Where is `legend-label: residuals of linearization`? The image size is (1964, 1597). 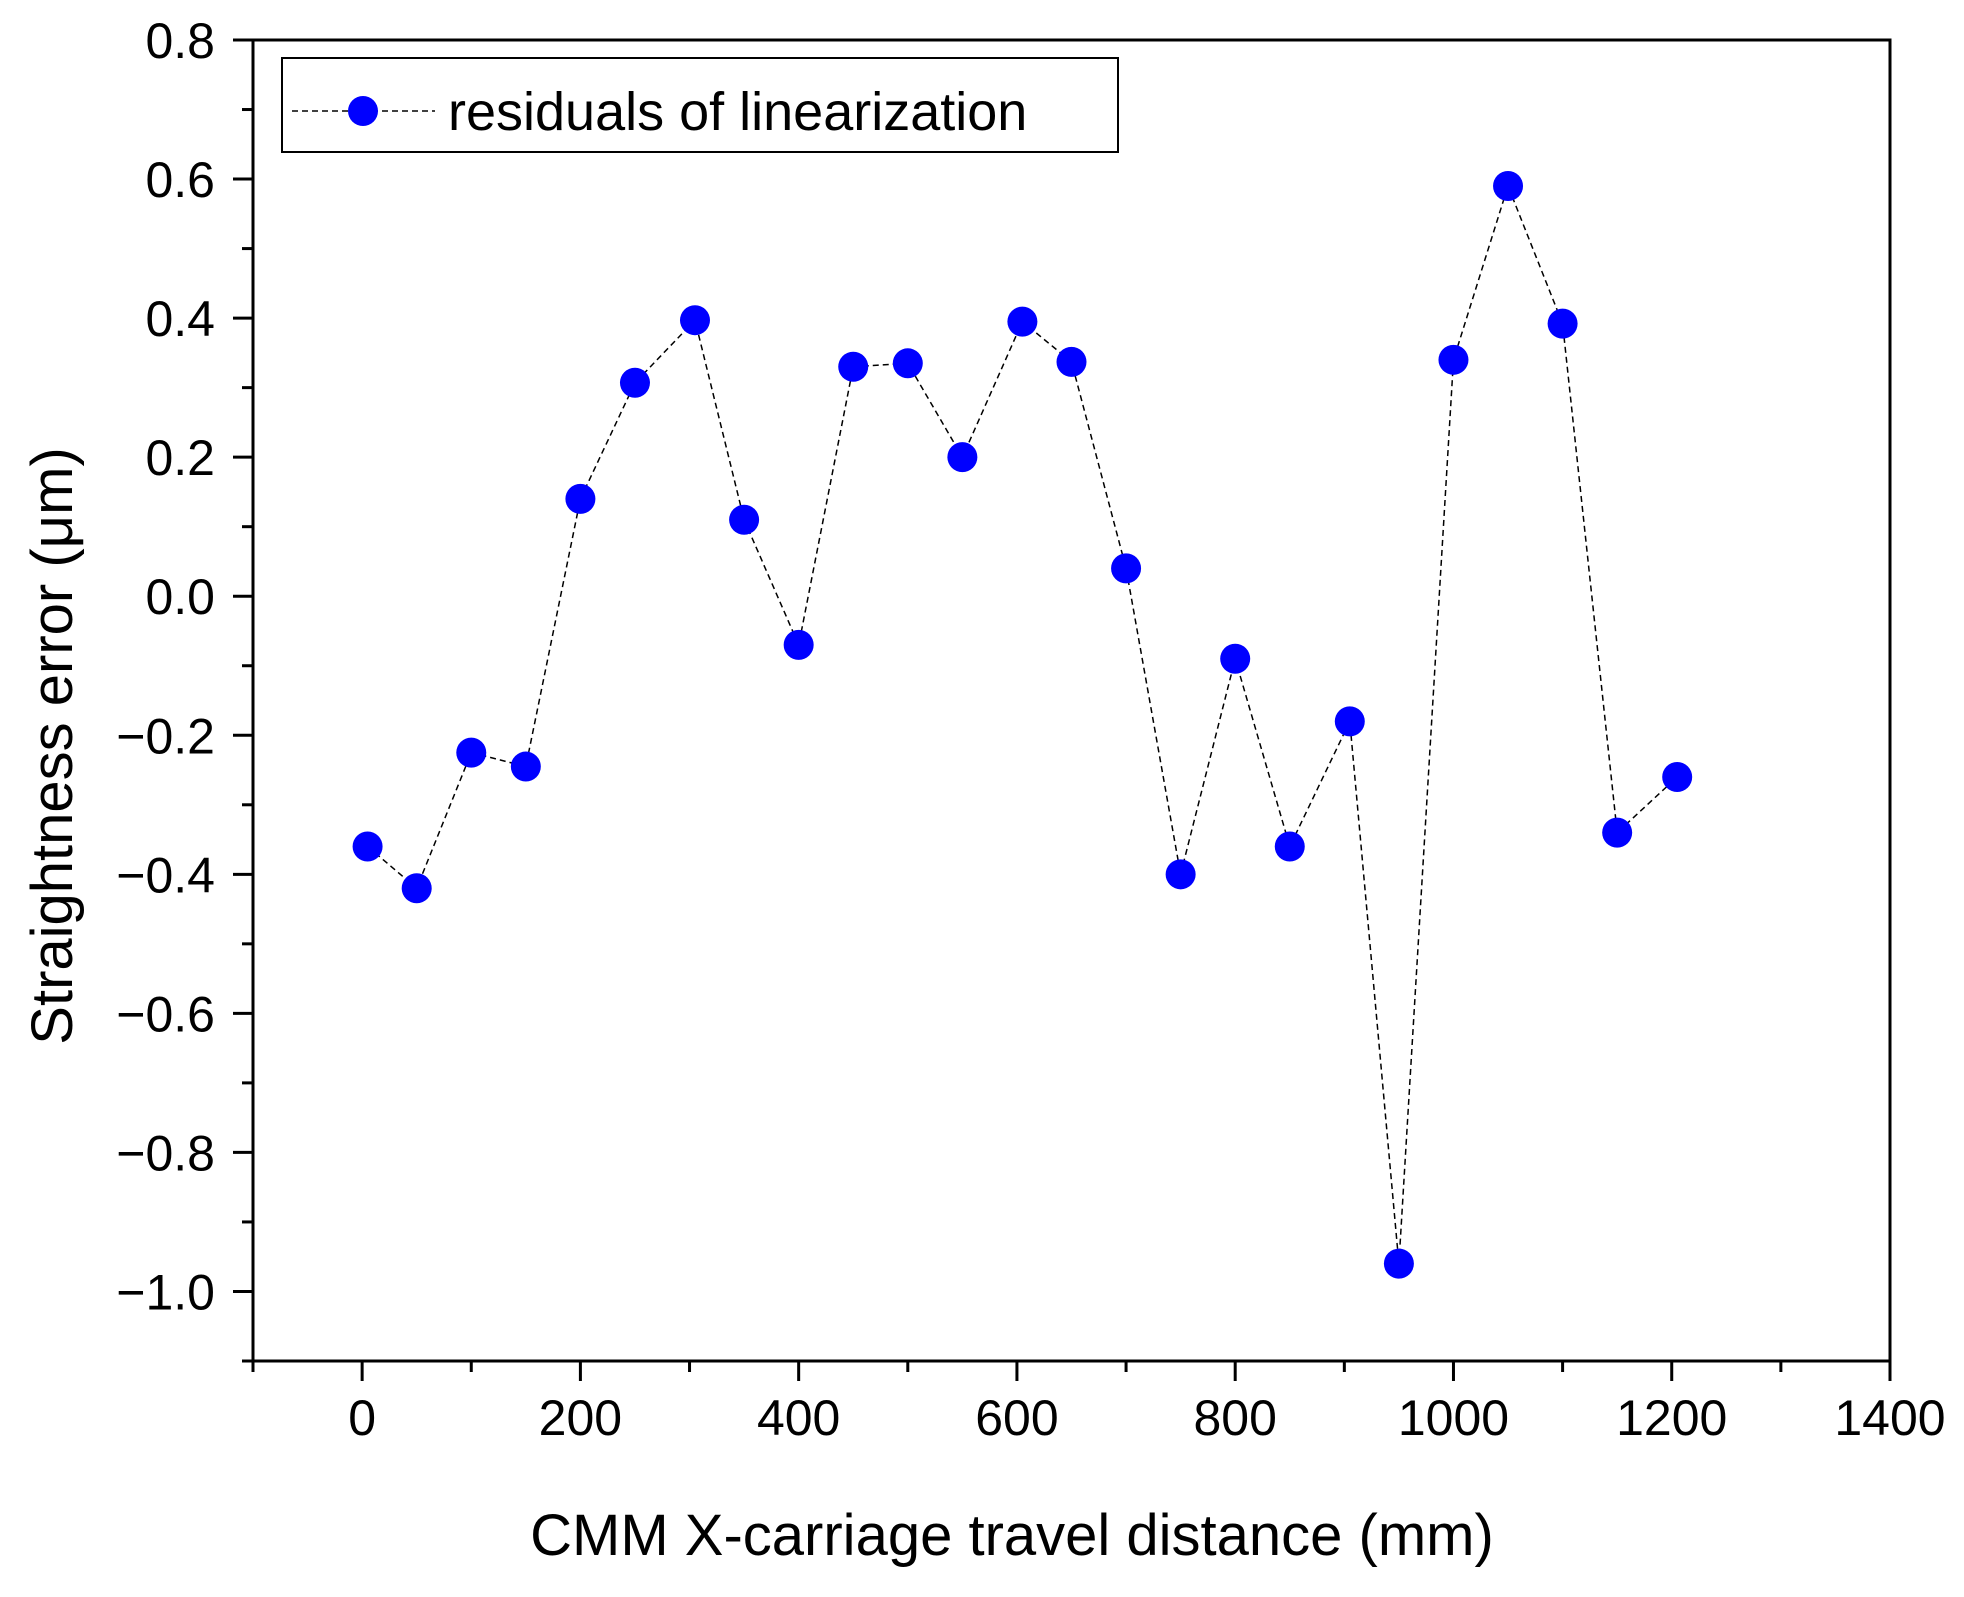 legend-label: residuals of linearization is located at coordinates (737, 112).